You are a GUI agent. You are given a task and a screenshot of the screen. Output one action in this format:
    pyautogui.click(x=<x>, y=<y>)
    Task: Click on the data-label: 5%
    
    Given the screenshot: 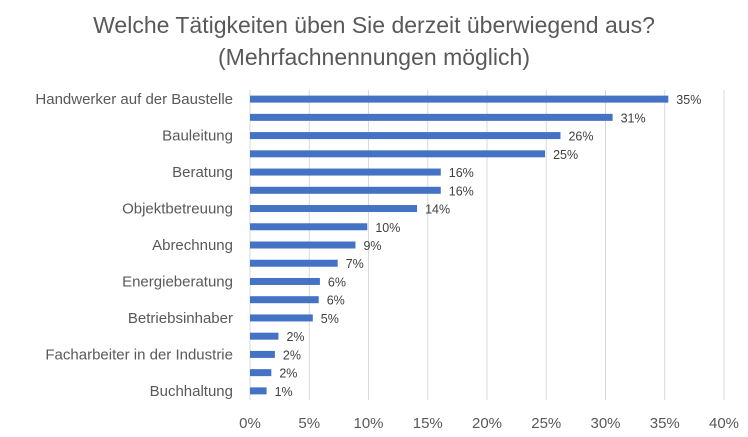 What is the action you would take?
    pyautogui.click(x=330, y=319)
    